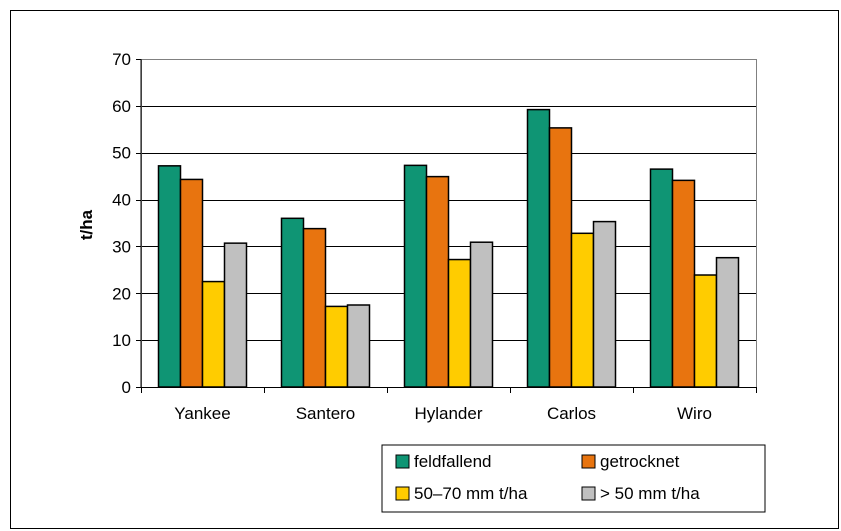 The width and height of the screenshot is (841, 531). What do you see at coordinates (661, 278) in the screenshot?
I see `bar-feldfallend-wiro` at bounding box center [661, 278].